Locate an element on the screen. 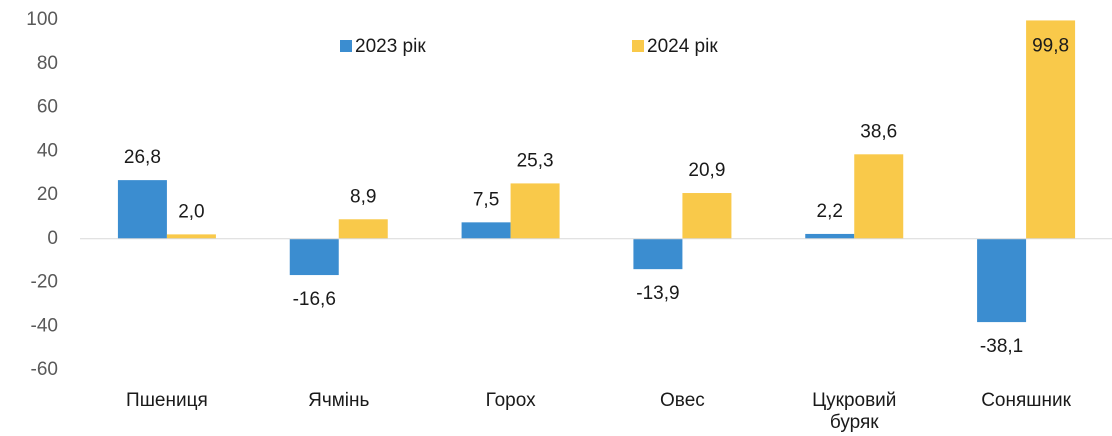 This screenshot has width=1112, height=436. legend-label: 2024 рік is located at coordinates (682, 46).